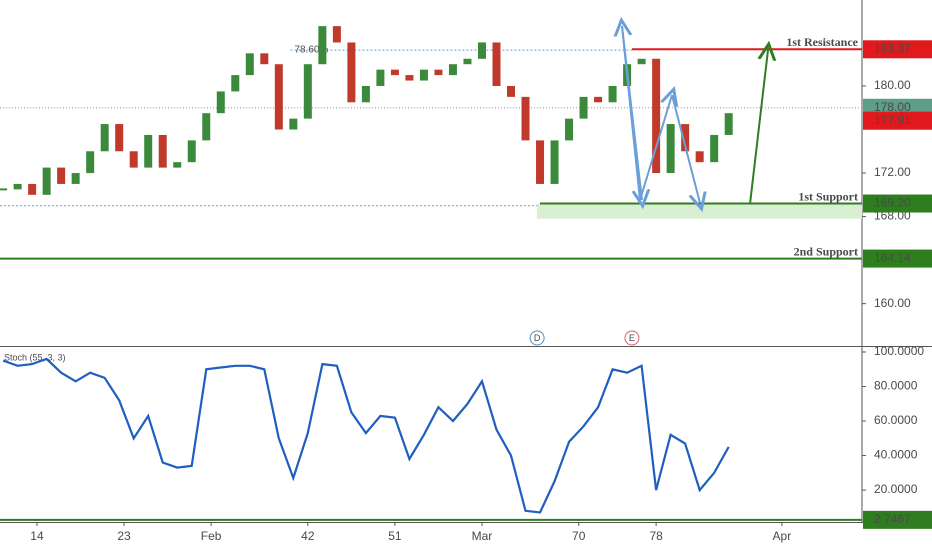  I want to click on x-tick-label: 42, so click(308, 536).